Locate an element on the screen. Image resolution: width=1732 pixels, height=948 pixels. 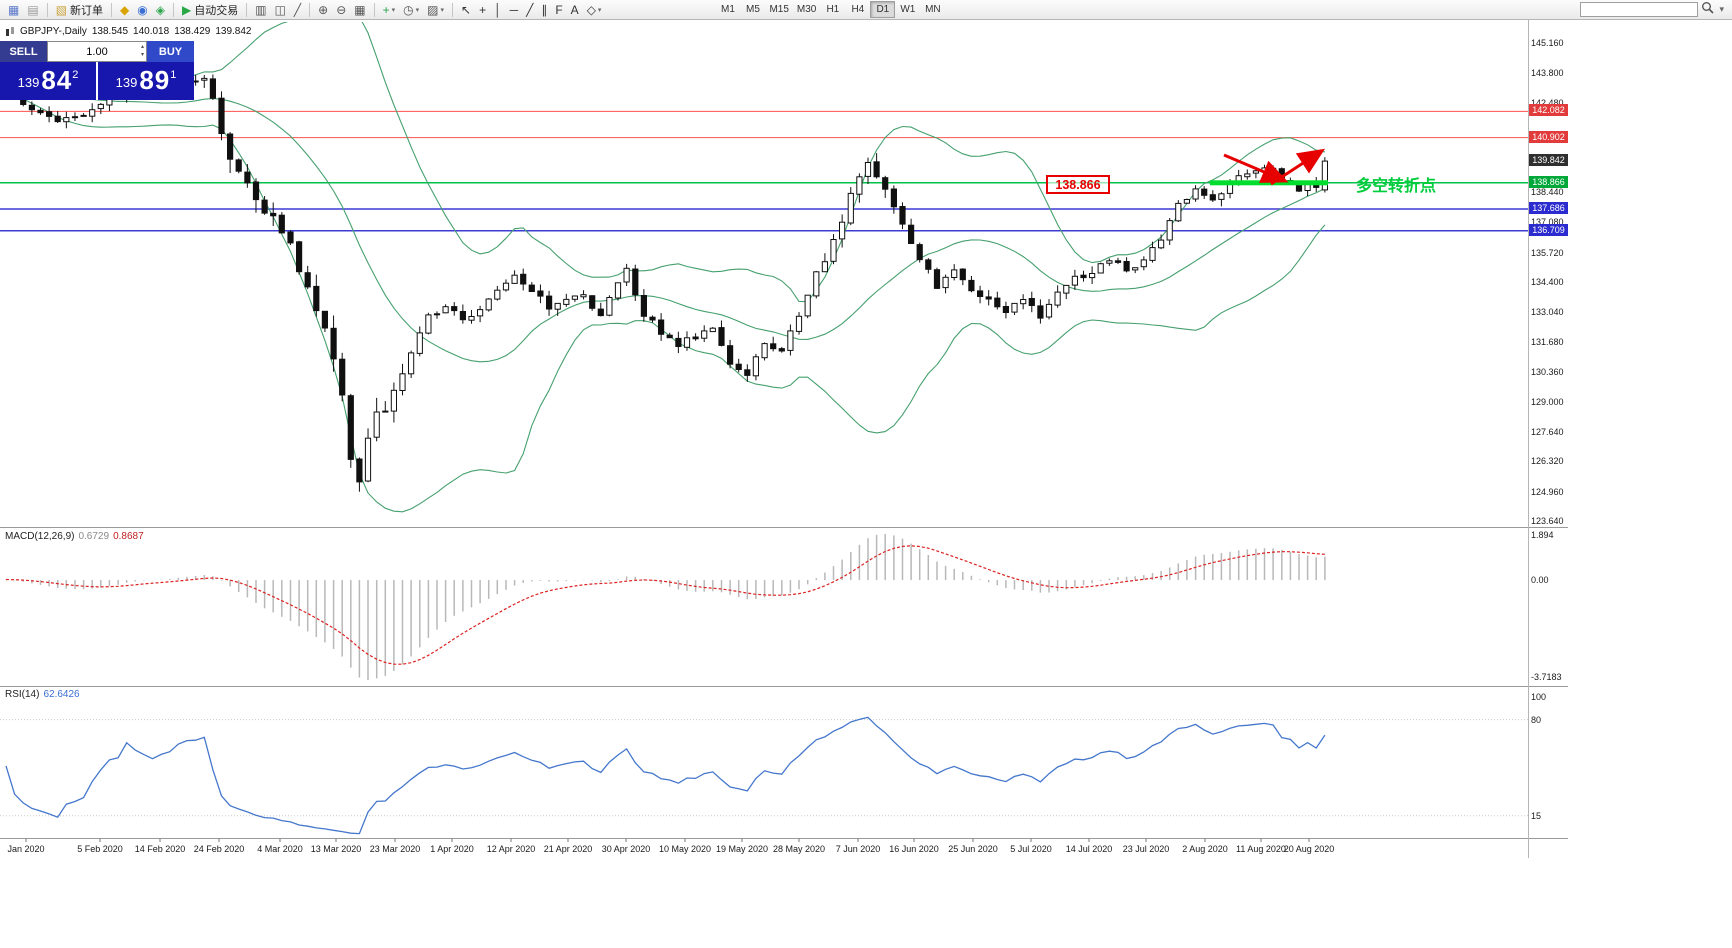
date-axis-label: 23 Mar 2020 is located at coordinates (395, 849).